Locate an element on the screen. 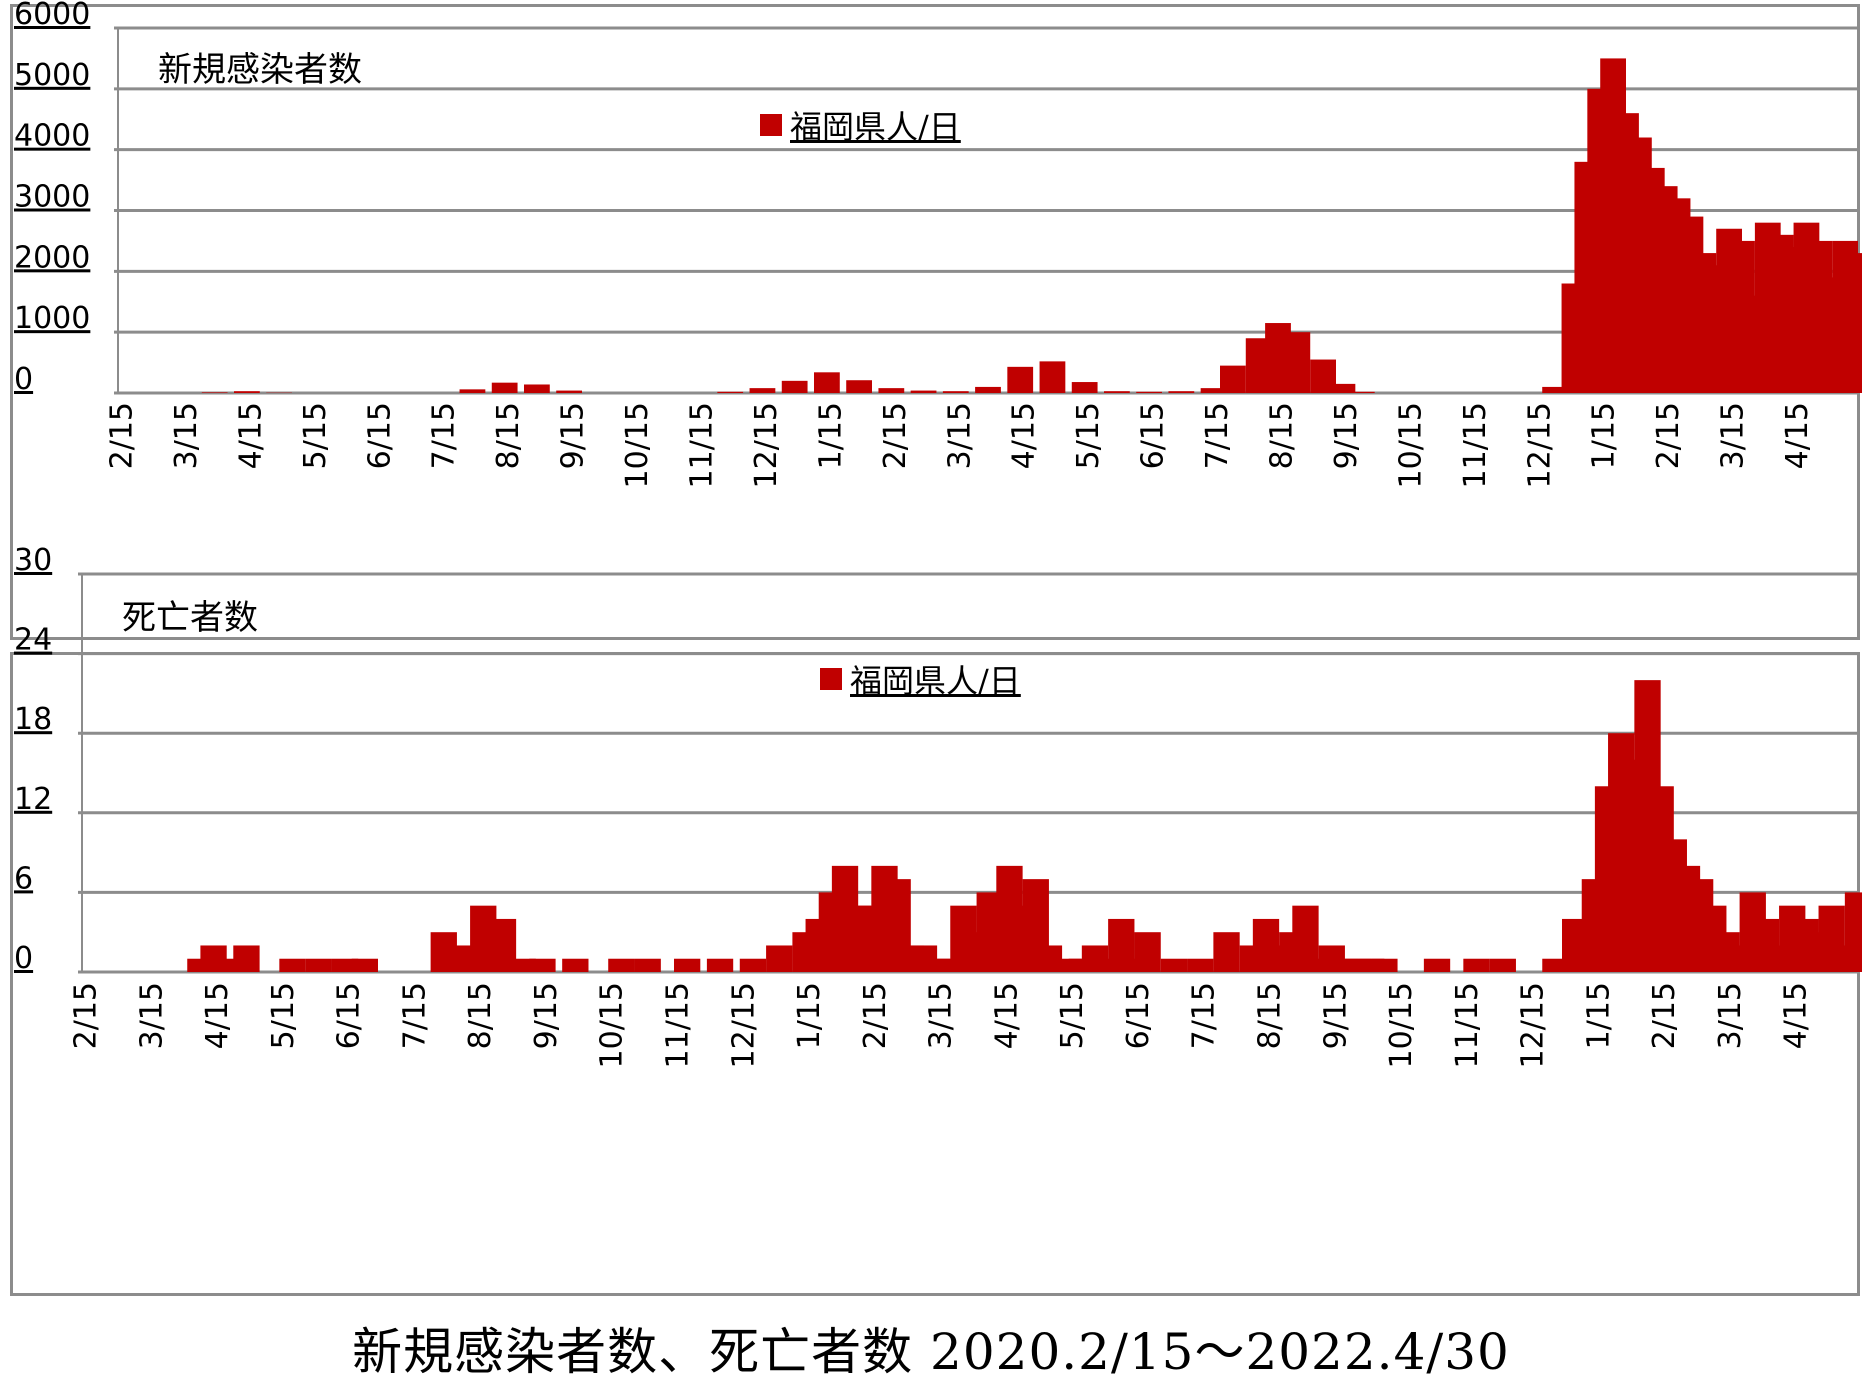  y-tick-label: 4000 is located at coordinates (52, 136).